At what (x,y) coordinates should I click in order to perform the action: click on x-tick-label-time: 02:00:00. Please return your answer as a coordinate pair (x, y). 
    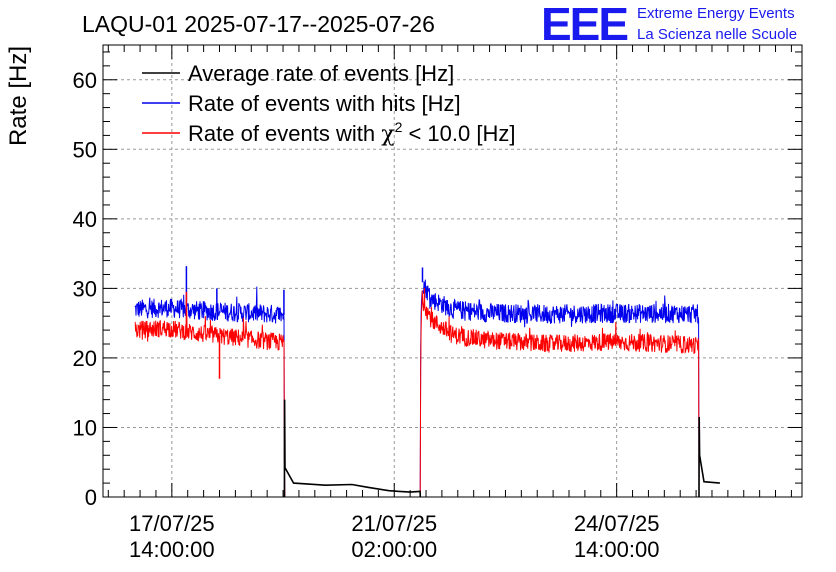
    Looking at the image, I should click on (394, 549).